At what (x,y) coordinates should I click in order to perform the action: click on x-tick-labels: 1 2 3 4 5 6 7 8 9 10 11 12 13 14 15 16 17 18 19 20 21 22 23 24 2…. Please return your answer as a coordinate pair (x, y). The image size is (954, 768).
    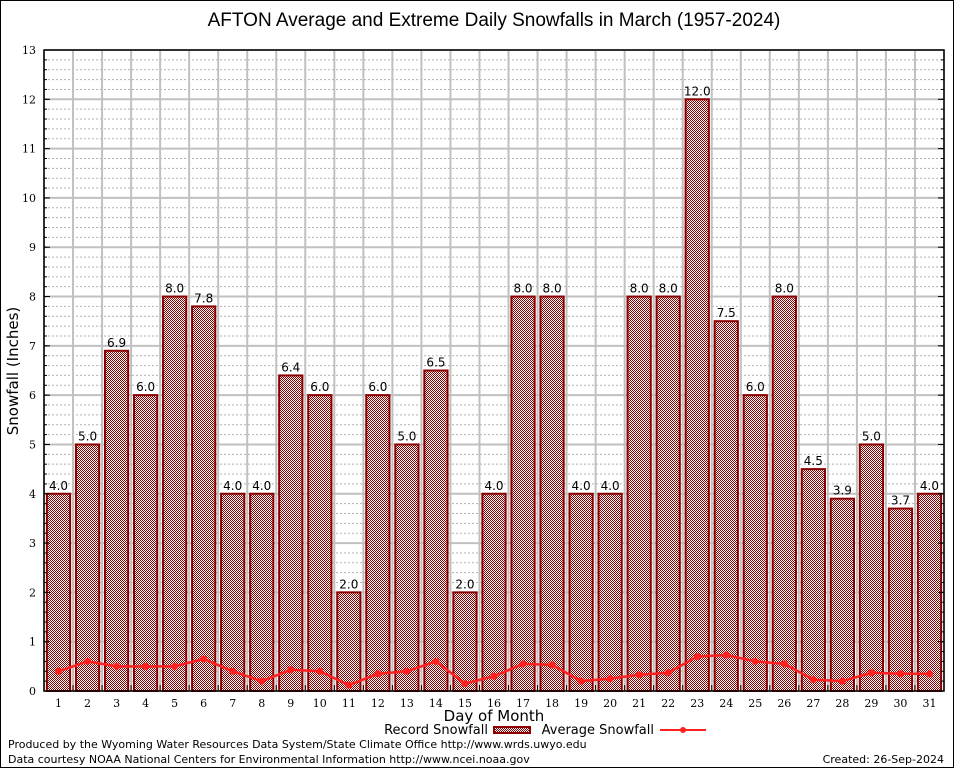
    Looking at the image, I should click on (495, 703).